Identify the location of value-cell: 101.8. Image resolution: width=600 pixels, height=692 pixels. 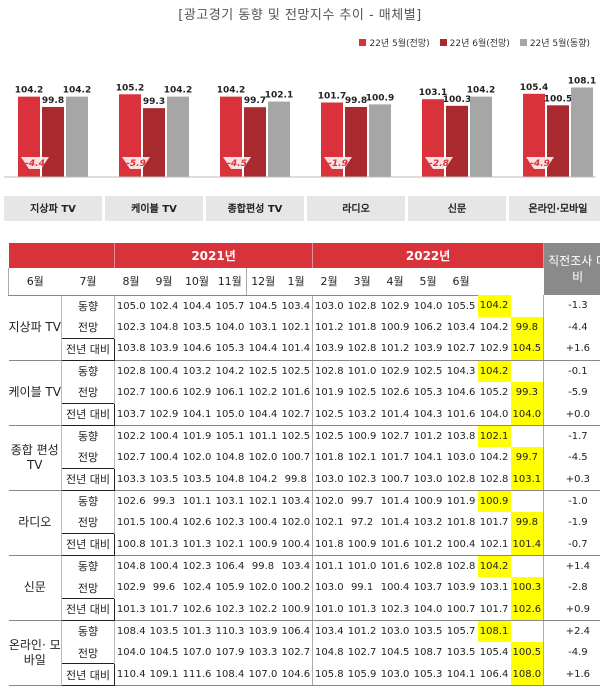
(329, 544).